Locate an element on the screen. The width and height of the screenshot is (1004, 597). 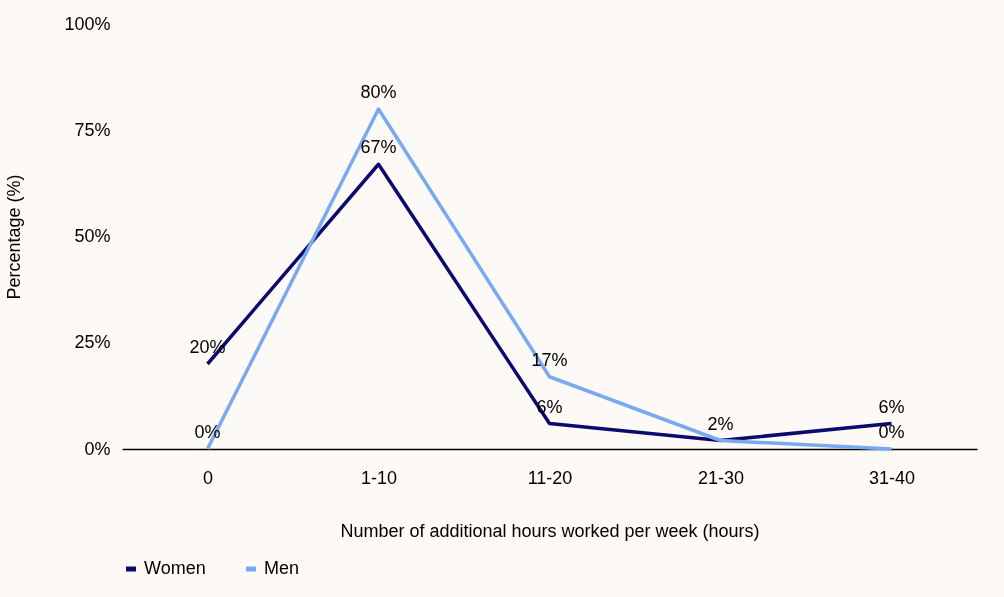
x-tick-label: 31-40 is located at coordinates (892, 477).